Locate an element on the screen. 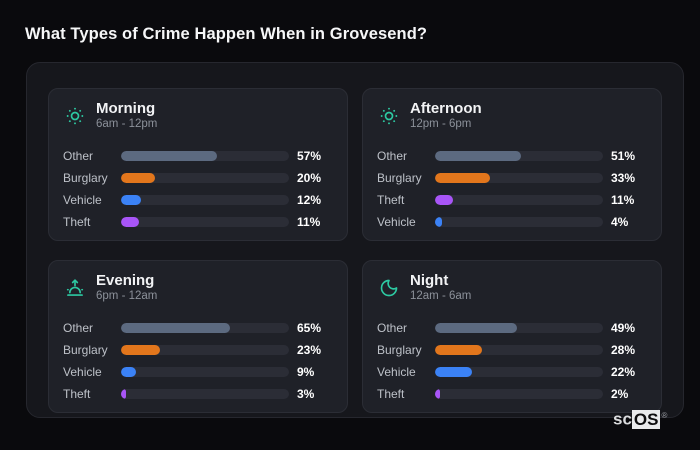 This screenshot has width=700, height=450. card-header: Afternoon 12pm - 6pm is located at coordinates (513, 116).